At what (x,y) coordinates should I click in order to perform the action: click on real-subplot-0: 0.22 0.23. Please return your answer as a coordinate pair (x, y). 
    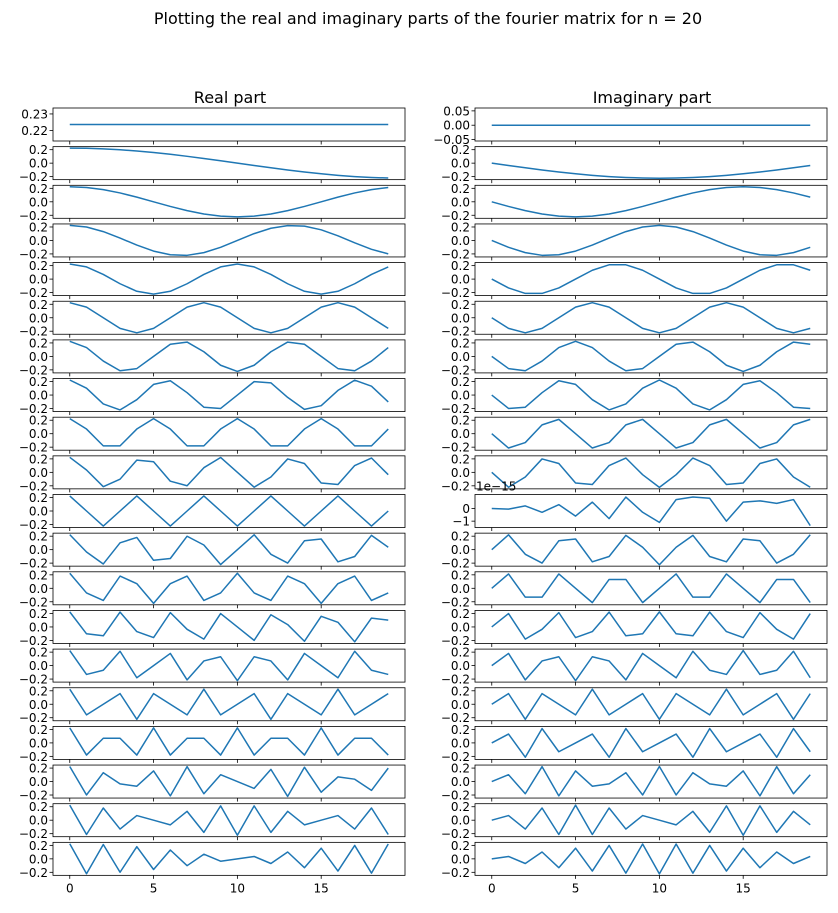
    Looking at the image, I should click on (213, 126).